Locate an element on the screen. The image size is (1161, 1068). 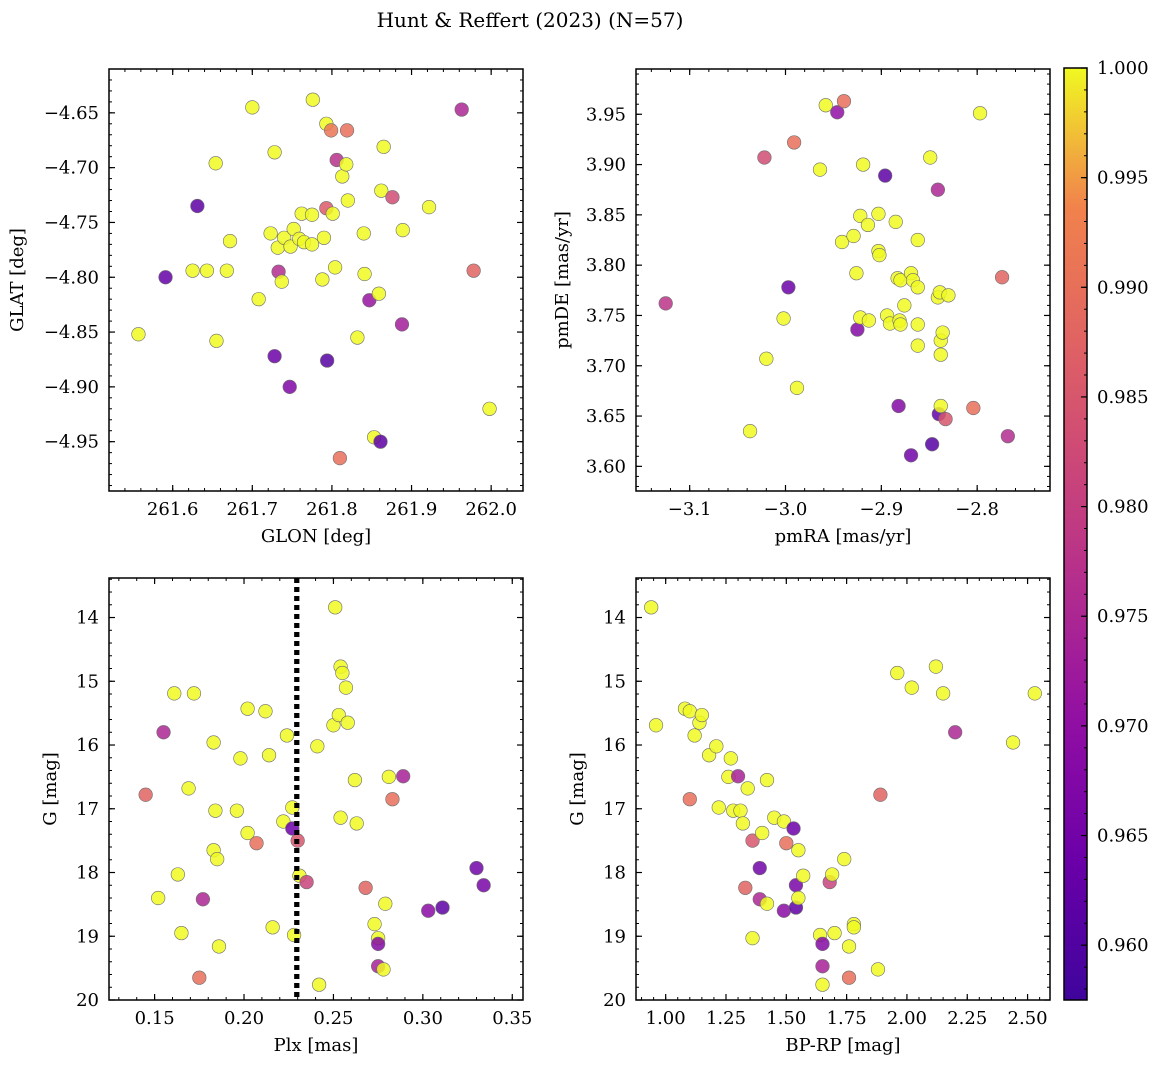
x-tick-label: 261.9 is located at coordinates (412, 509).